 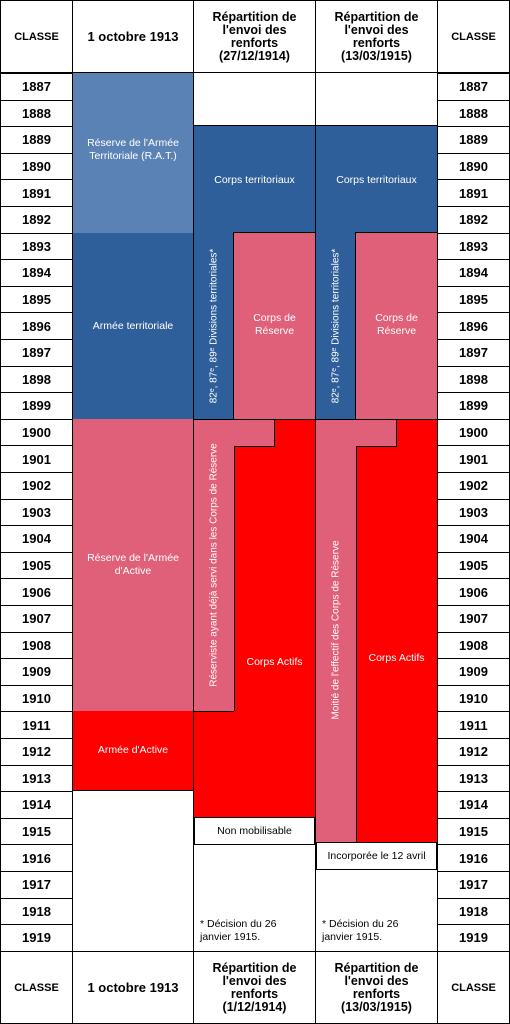 I want to click on col3-moitie-block, so click(x=356, y=432).